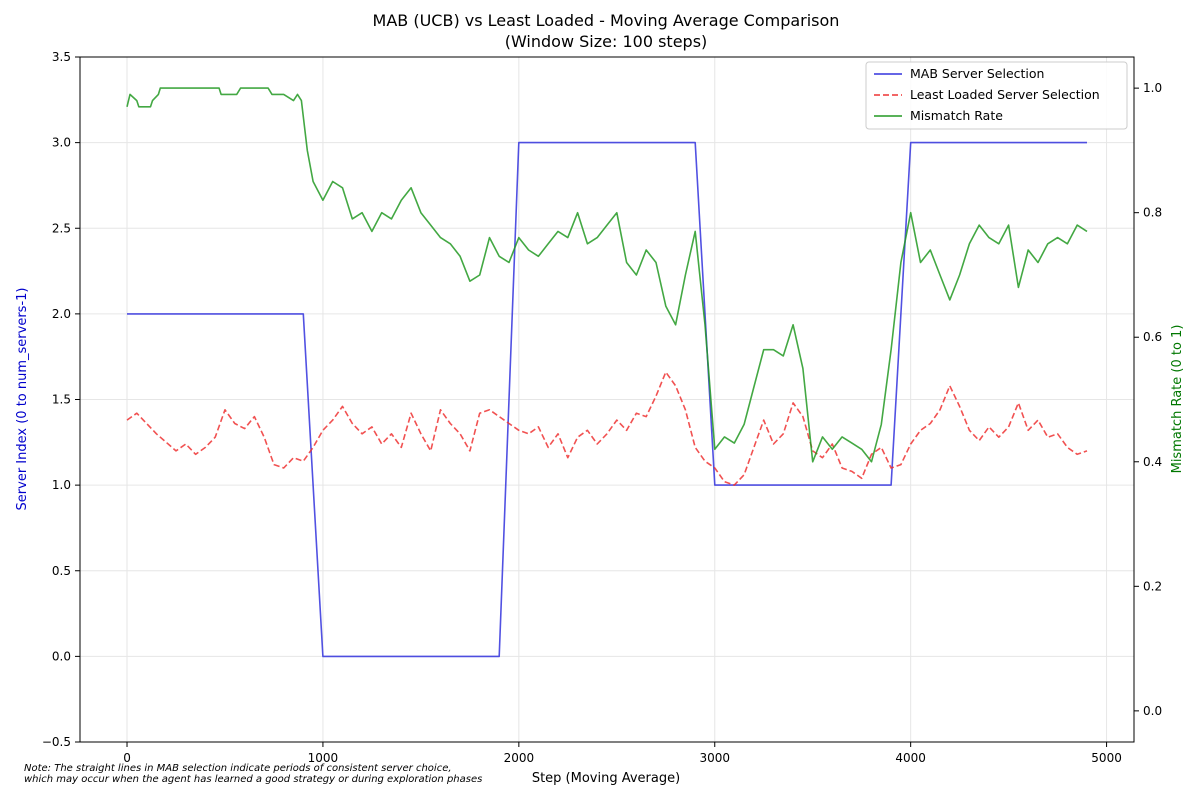  I want to click on x-axis-label: Step (Moving Average), so click(606, 778).